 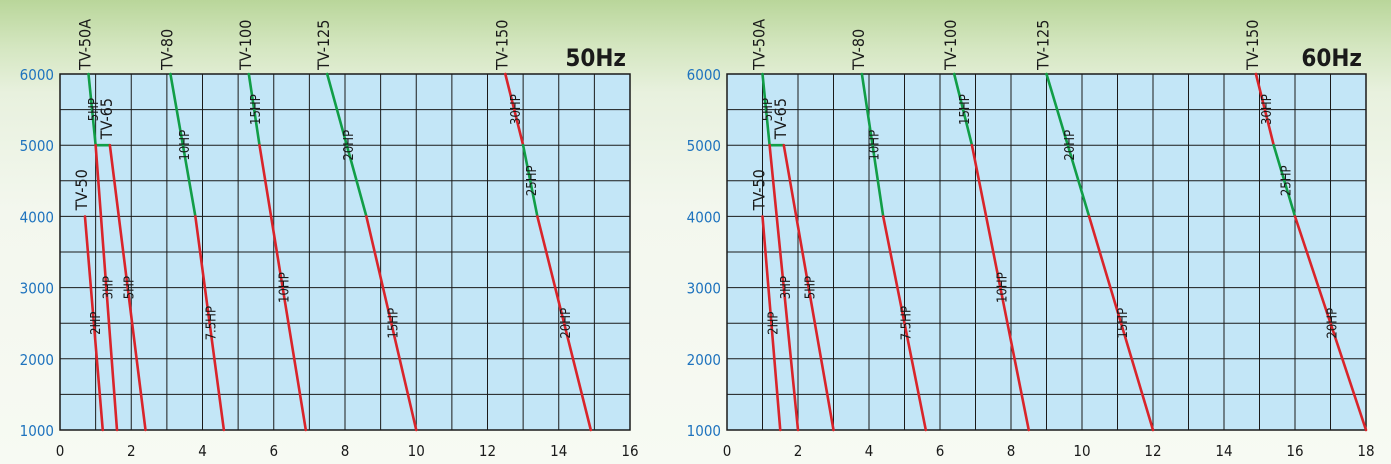 I want to click on power-label: 25HP, so click(x=532, y=180).